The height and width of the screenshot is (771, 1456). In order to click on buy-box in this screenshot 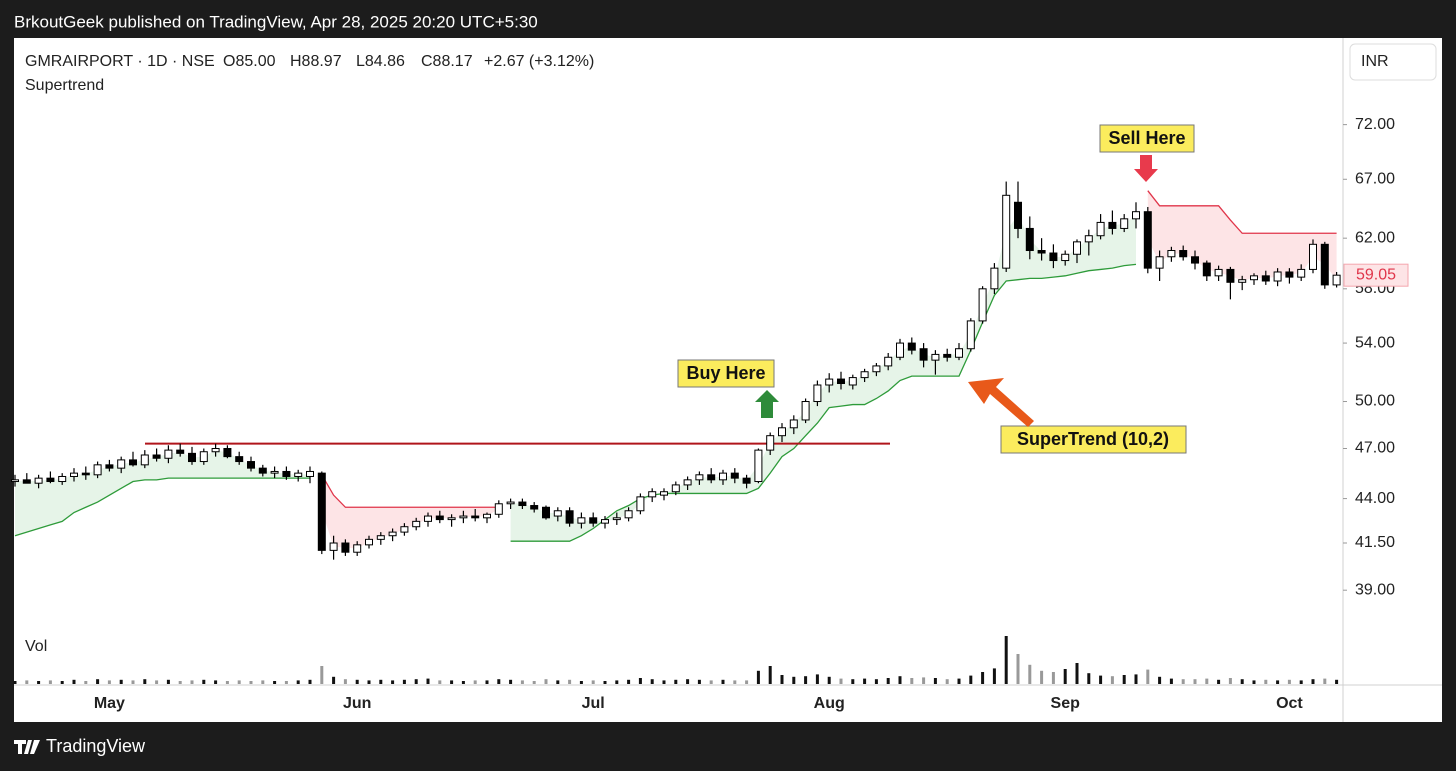, I will do `click(726, 373)`.